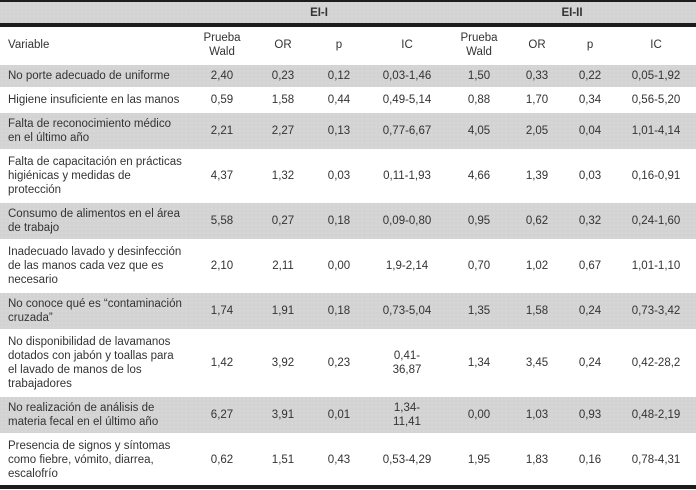  I want to click on ic-ei1-cell: 0,03-1,46, so click(407, 75).